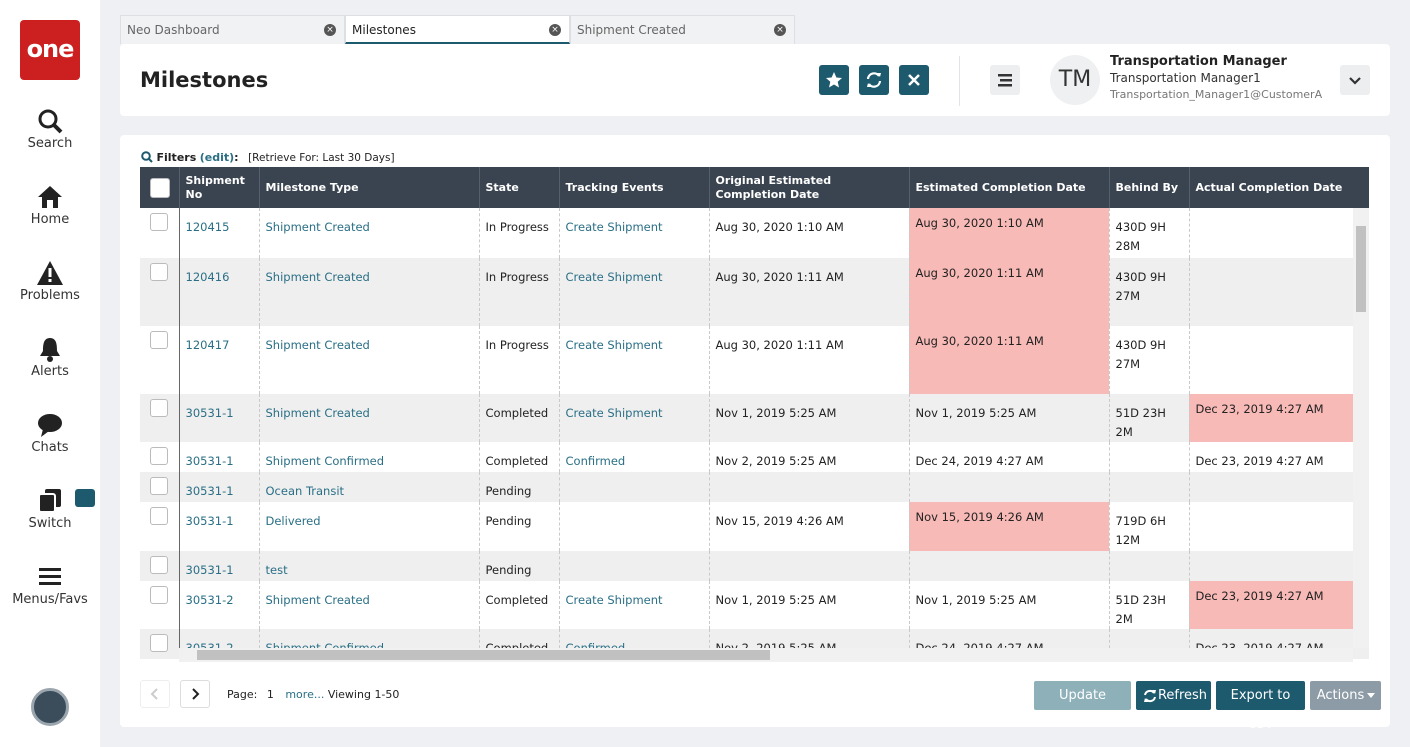 The width and height of the screenshot is (1410, 747). Describe the element at coordinates (1082, 695) in the screenshot. I see `update-button: Update` at that location.